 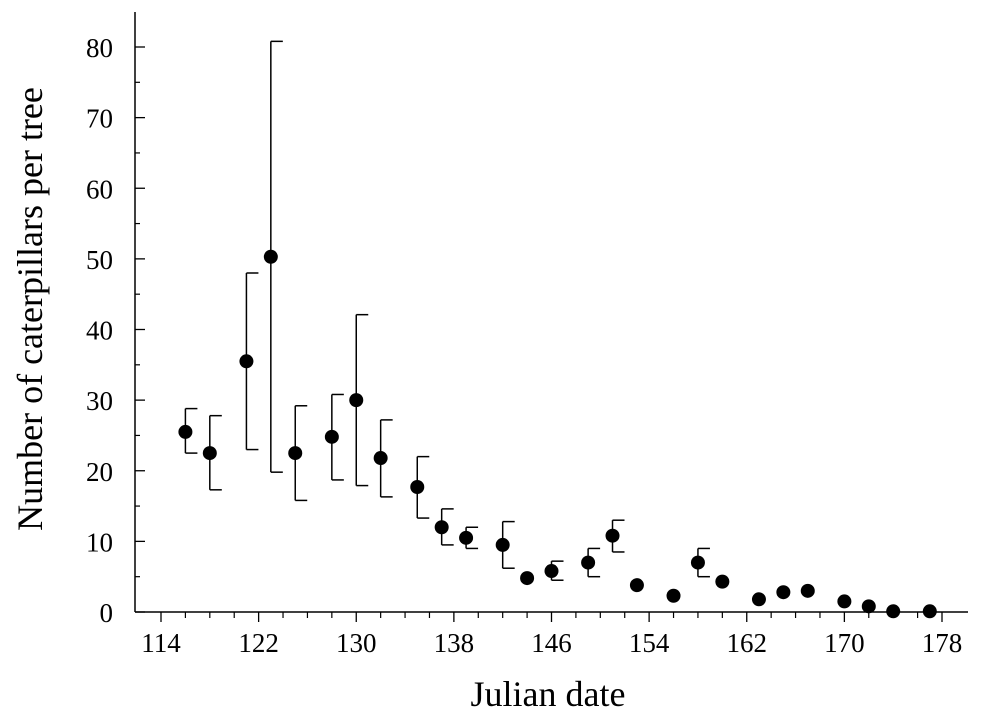 I want to click on x-tick-label: 122, so click(x=258, y=643).